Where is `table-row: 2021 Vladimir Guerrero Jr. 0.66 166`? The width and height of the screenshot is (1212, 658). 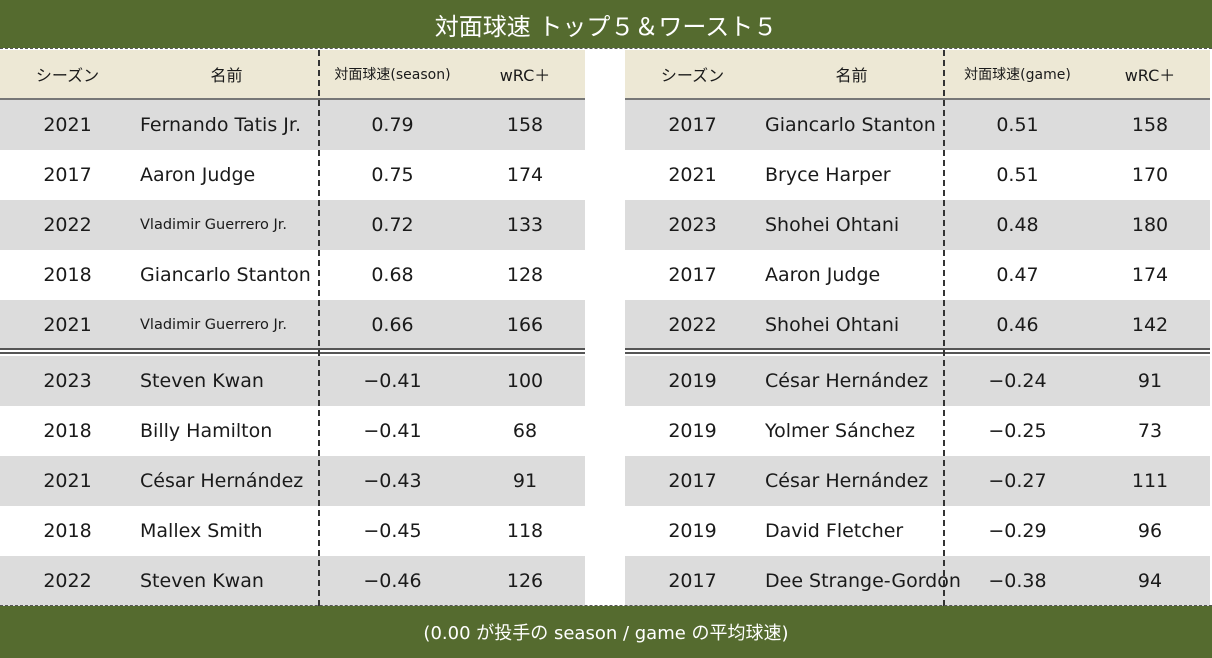
table-row: 2021 Vladimir Guerrero Jr. 0.66 166 is located at coordinates (292, 325).